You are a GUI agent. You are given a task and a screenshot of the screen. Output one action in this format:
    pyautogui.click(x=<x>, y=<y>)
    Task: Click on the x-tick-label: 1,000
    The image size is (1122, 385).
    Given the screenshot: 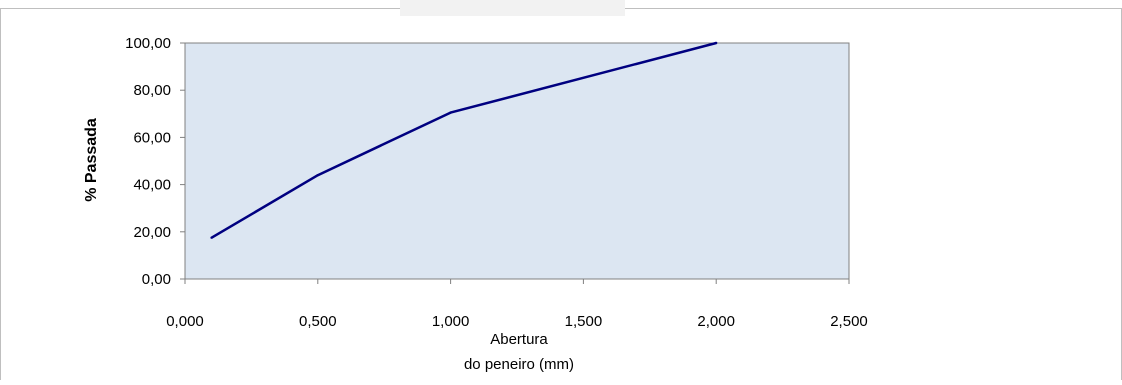 What is the action you would take?
    pyautogui.click(x=451, y=321)
    